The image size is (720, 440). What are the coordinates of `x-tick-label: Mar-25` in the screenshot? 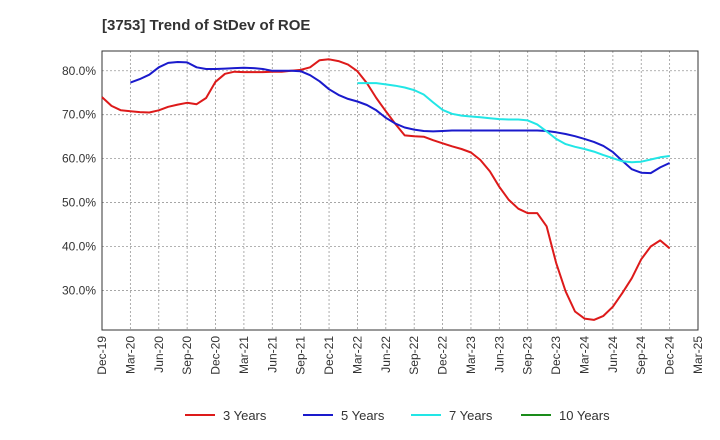 It's located at (698, 355).